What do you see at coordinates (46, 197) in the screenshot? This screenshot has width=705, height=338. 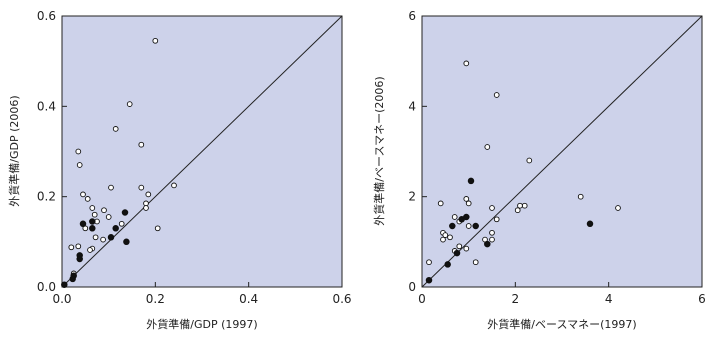 I see `y-tick-label-left: 0.2` at bounding box center [46, 197].